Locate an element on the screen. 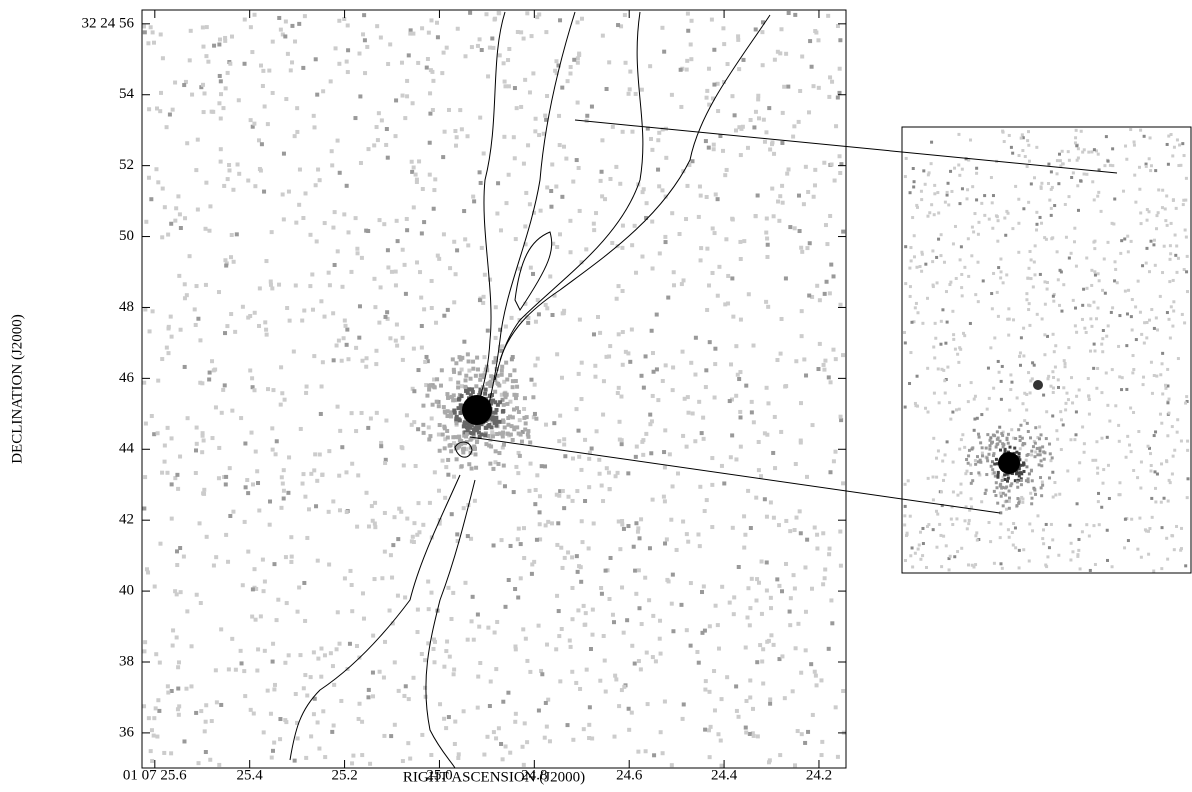 This screenshot has height=792, width=1192. x-tick-label: 24.8 is located at coordinates (534, 775).